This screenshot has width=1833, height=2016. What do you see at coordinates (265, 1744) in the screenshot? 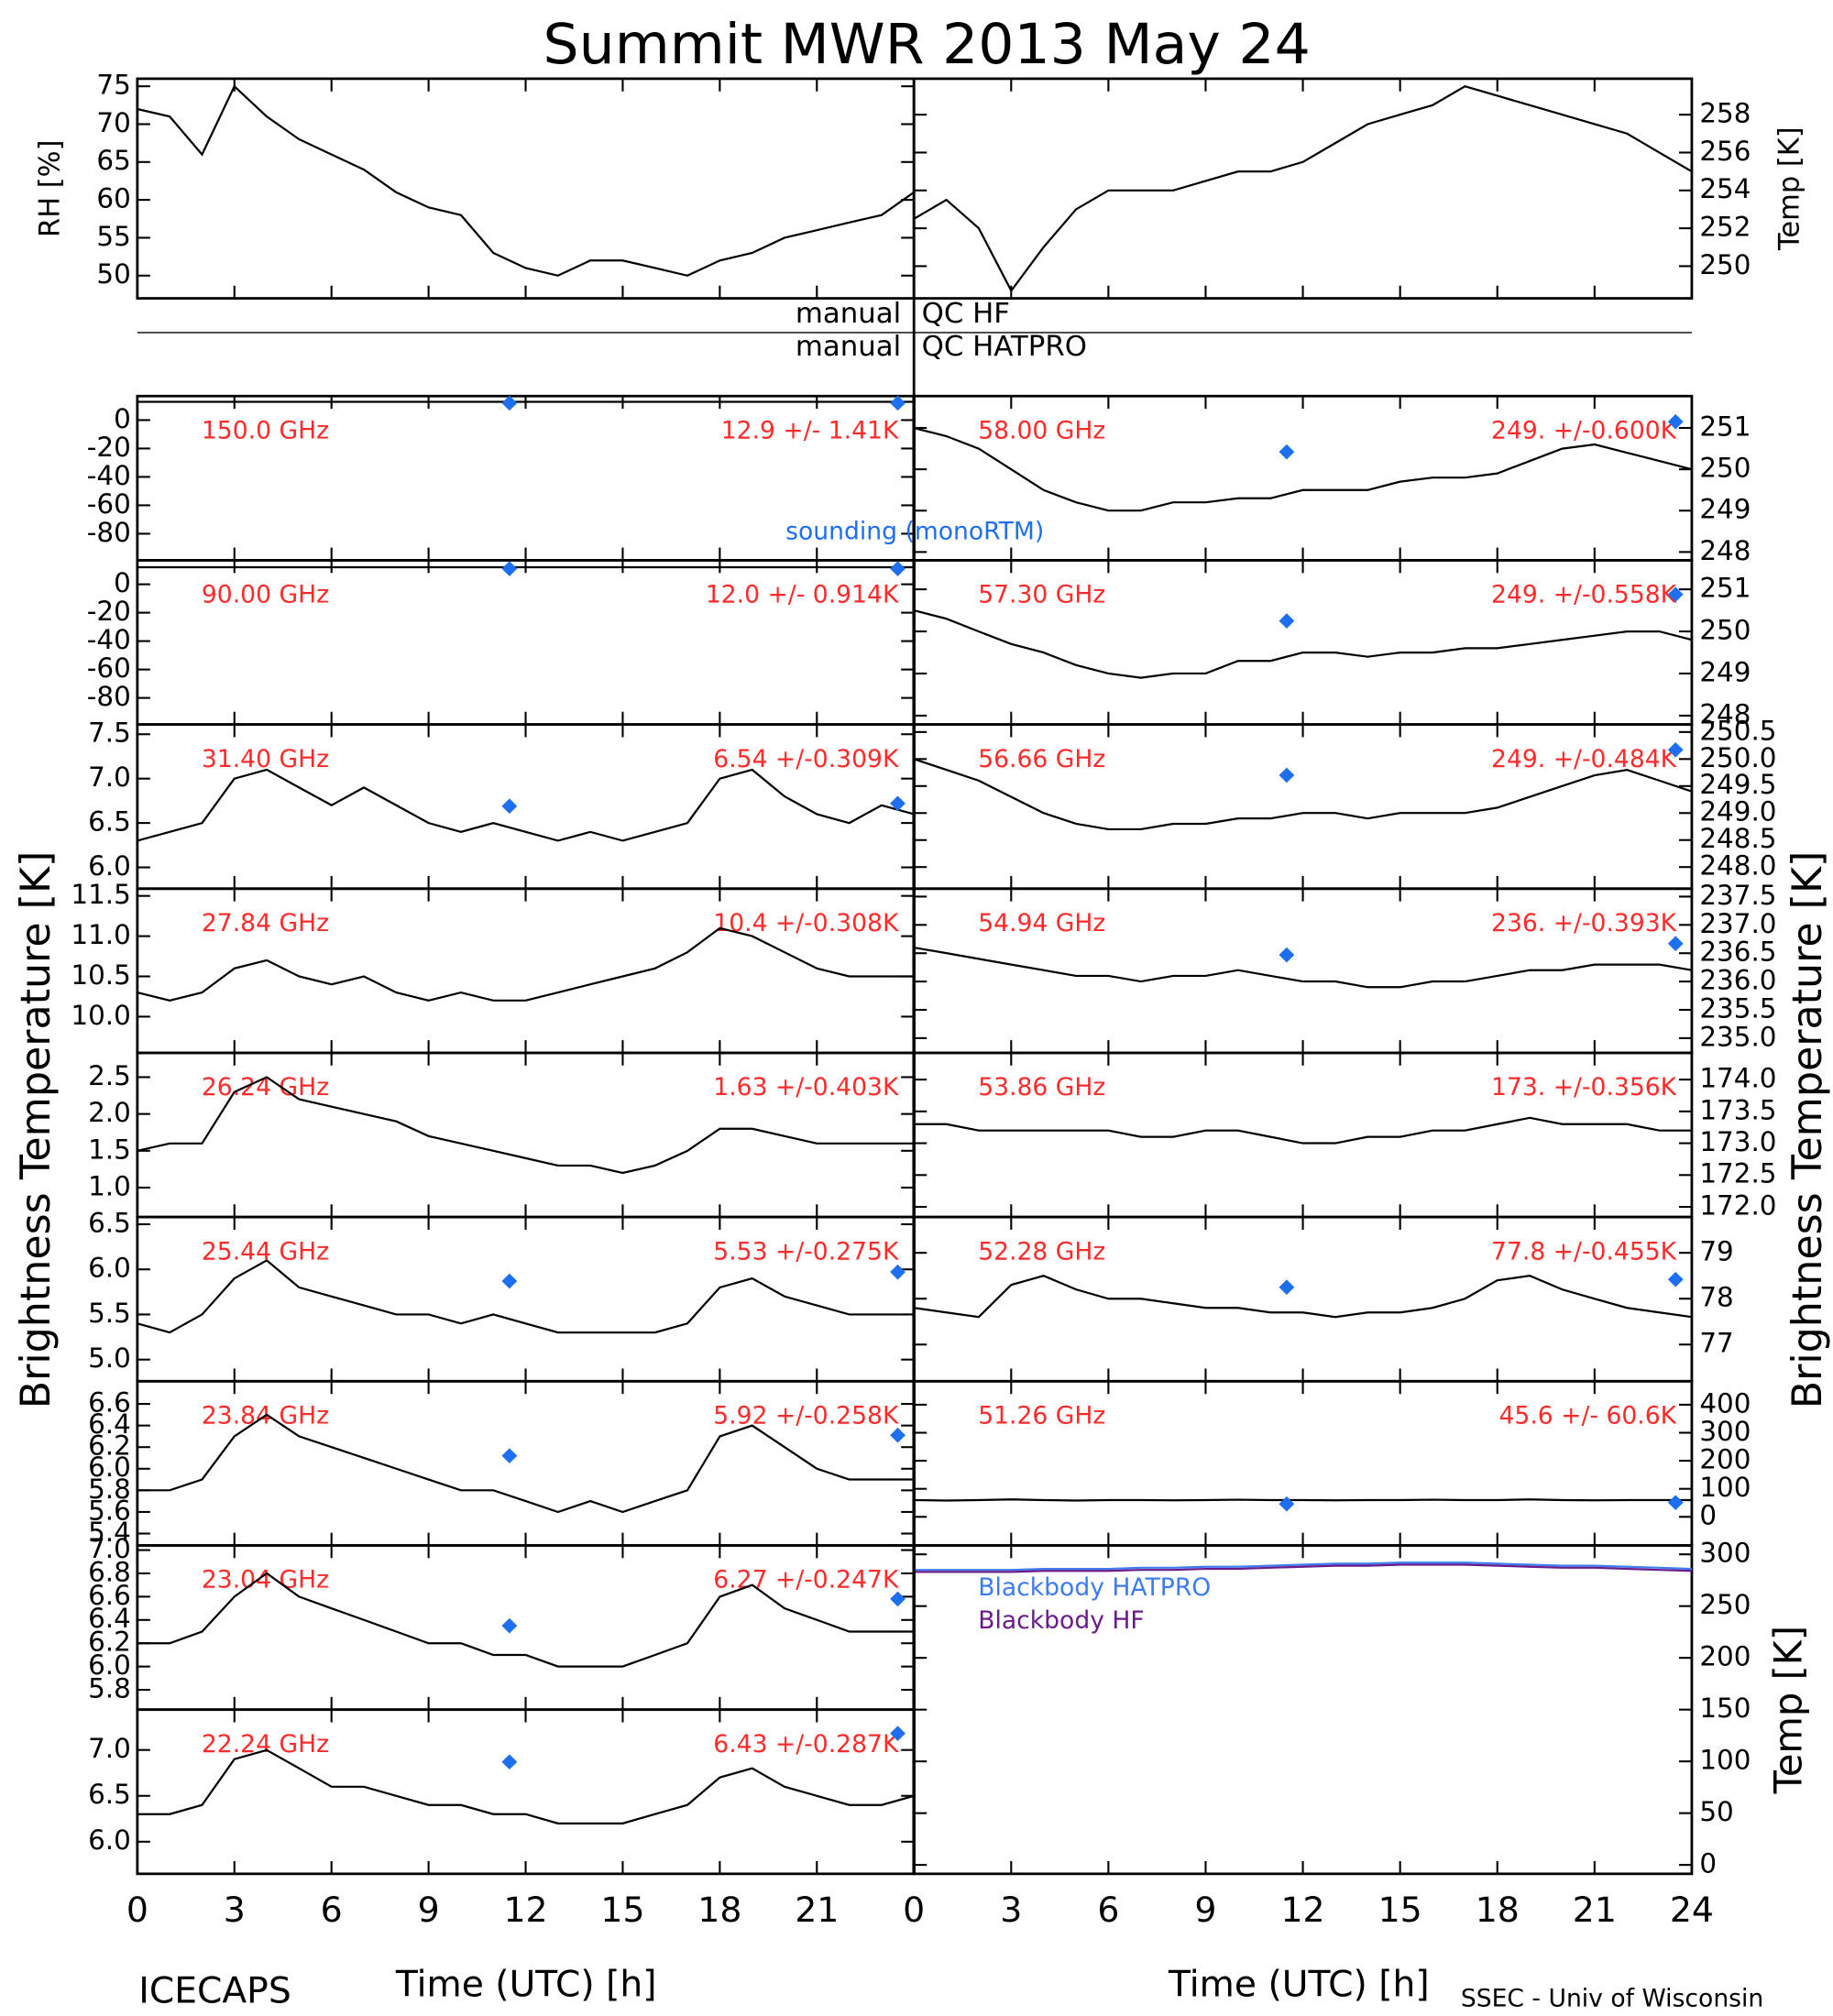
I see `channel-label: 22.24 GHz` at bounding box center [265, 1744].